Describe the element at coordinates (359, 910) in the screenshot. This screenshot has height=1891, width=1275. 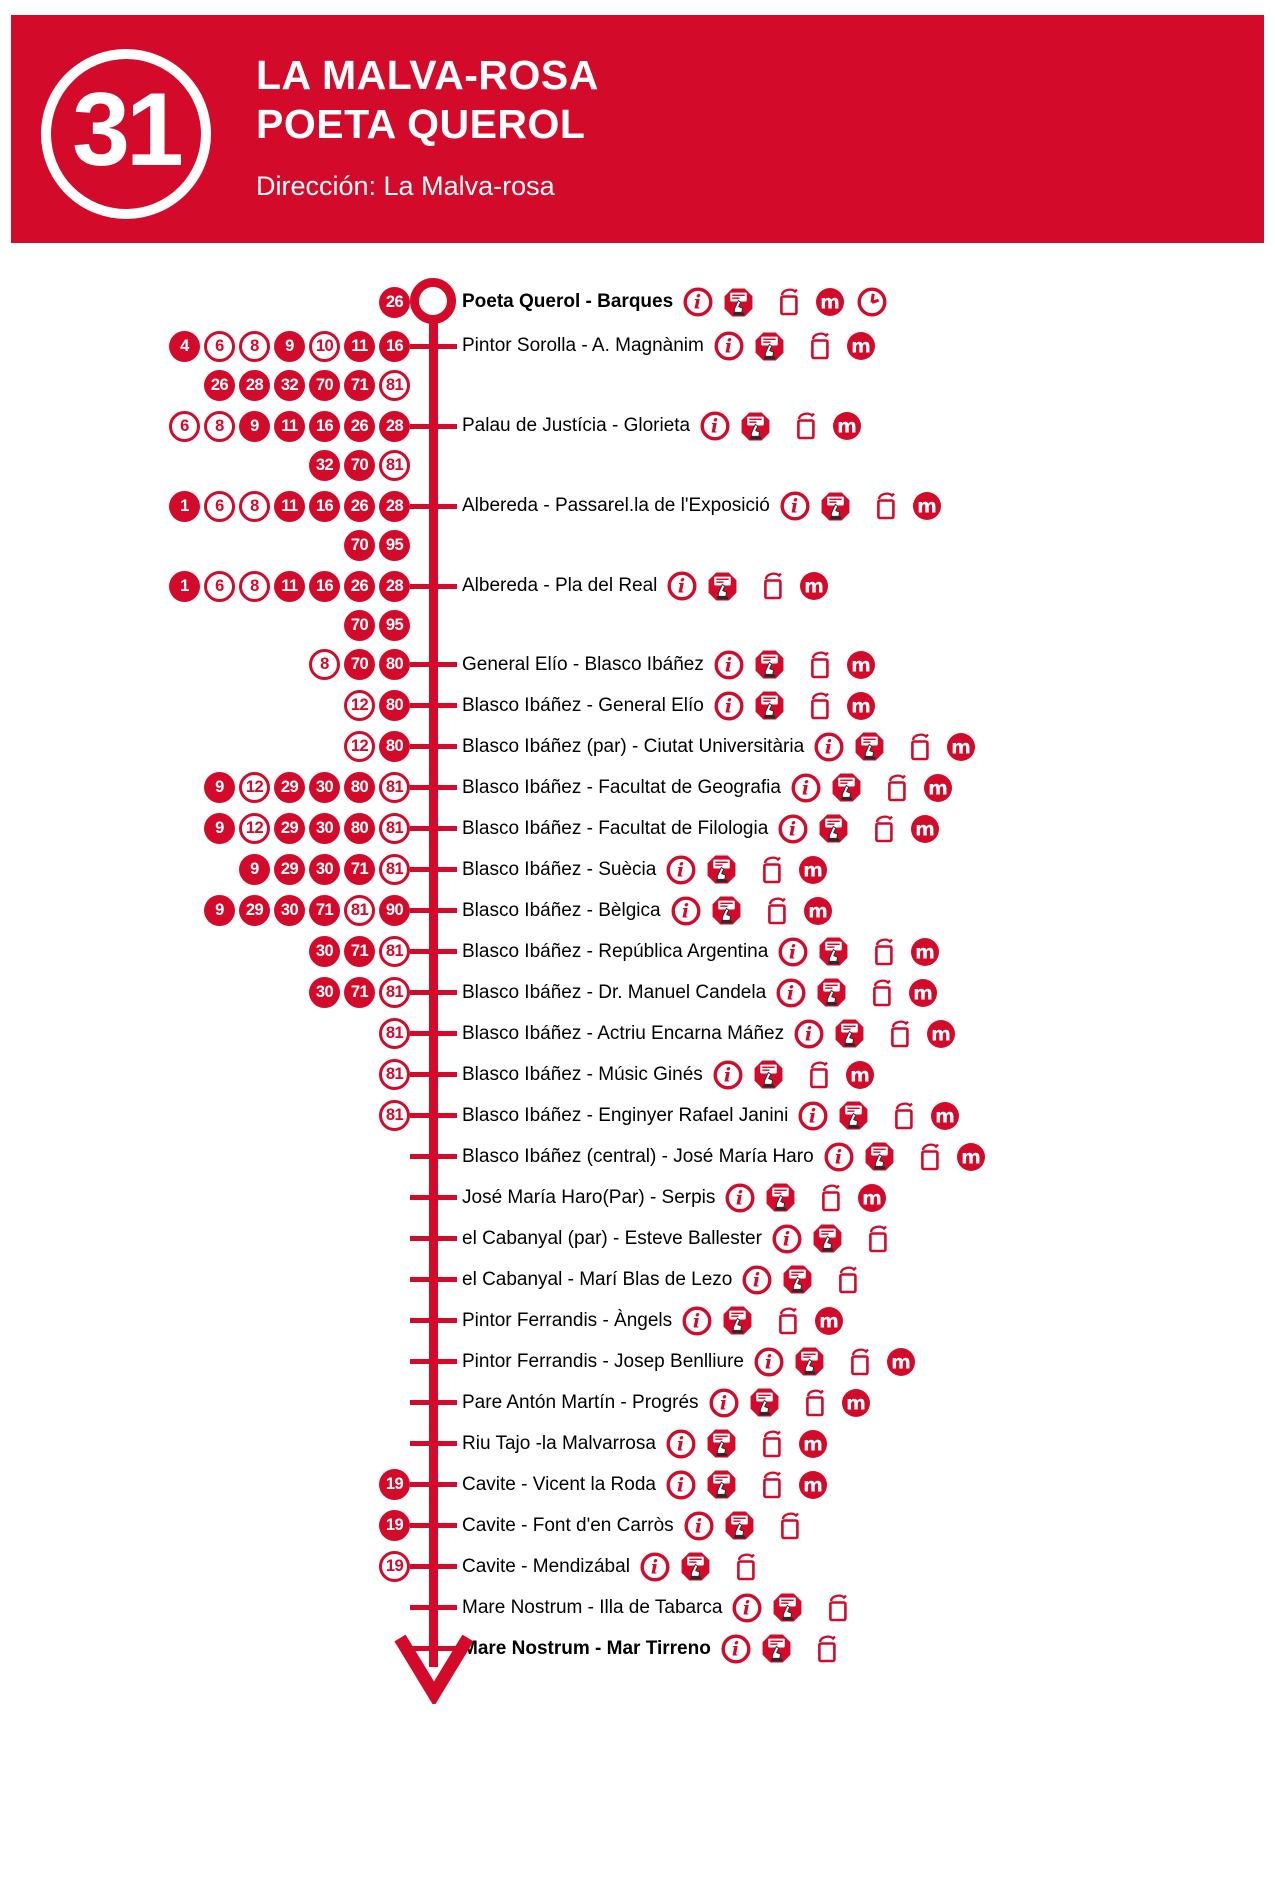
I see `connection-line-badge: 81` at that location.